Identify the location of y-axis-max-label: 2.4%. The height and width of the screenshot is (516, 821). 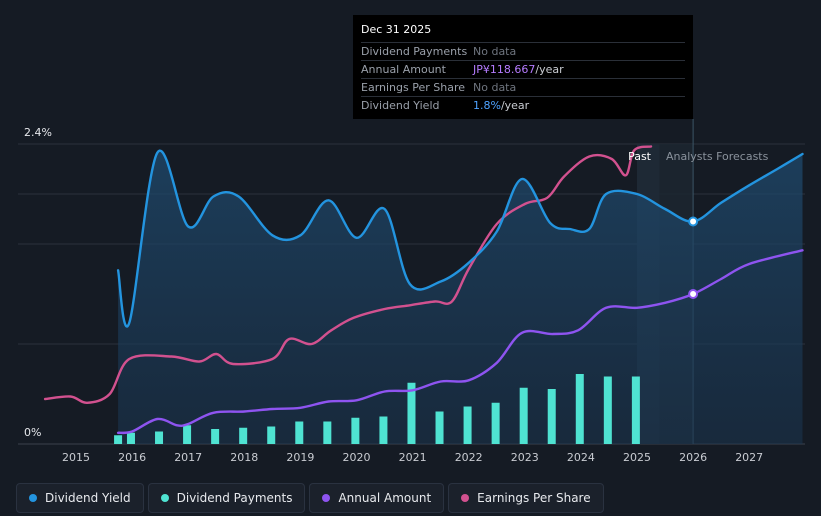
(38, 132).